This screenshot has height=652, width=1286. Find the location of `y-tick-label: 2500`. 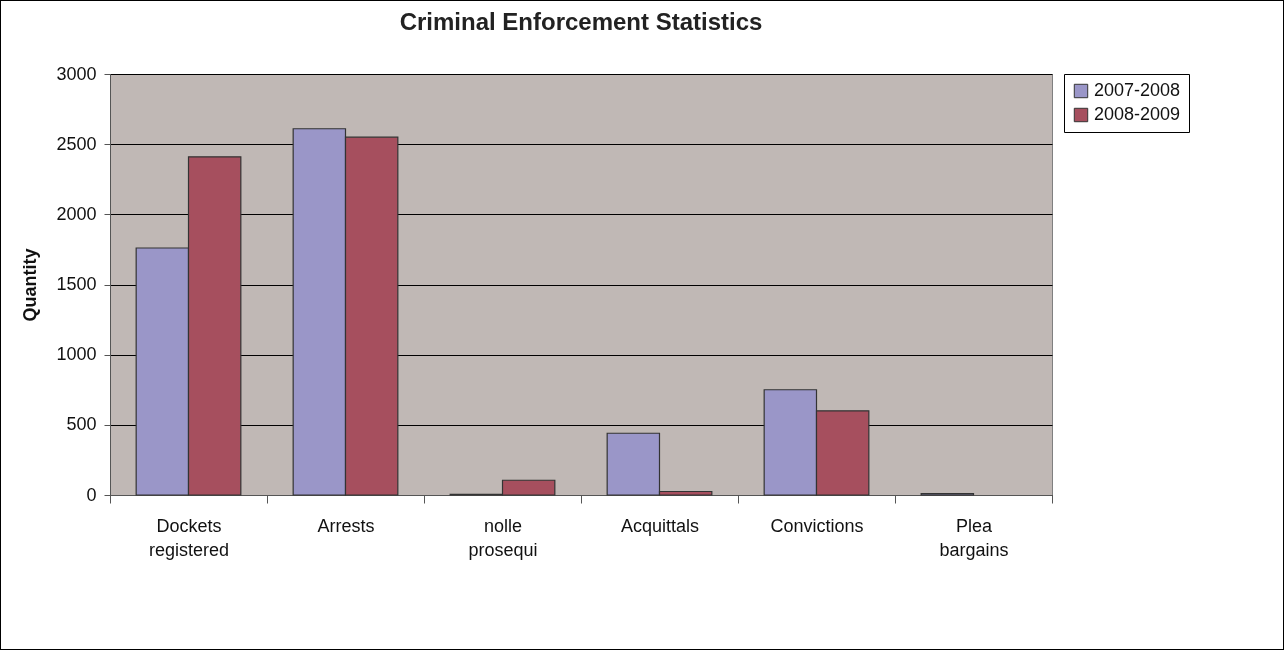

y-tick-label: 2500 is located at coordinates (76, 143).